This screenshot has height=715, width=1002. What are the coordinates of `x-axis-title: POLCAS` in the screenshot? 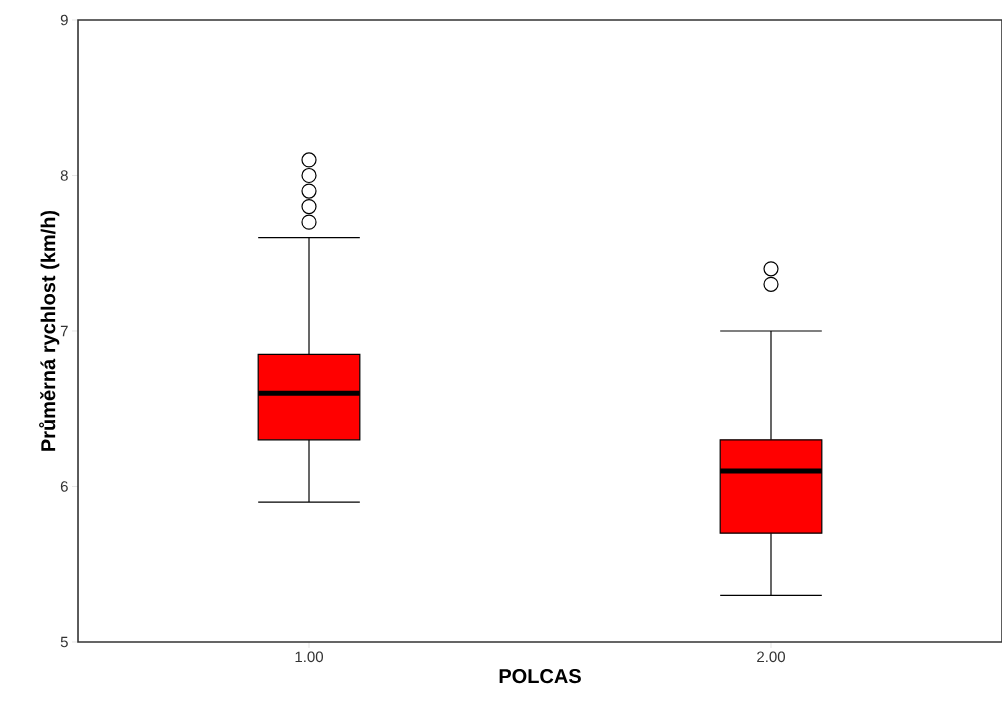 It's located at (540, 676).